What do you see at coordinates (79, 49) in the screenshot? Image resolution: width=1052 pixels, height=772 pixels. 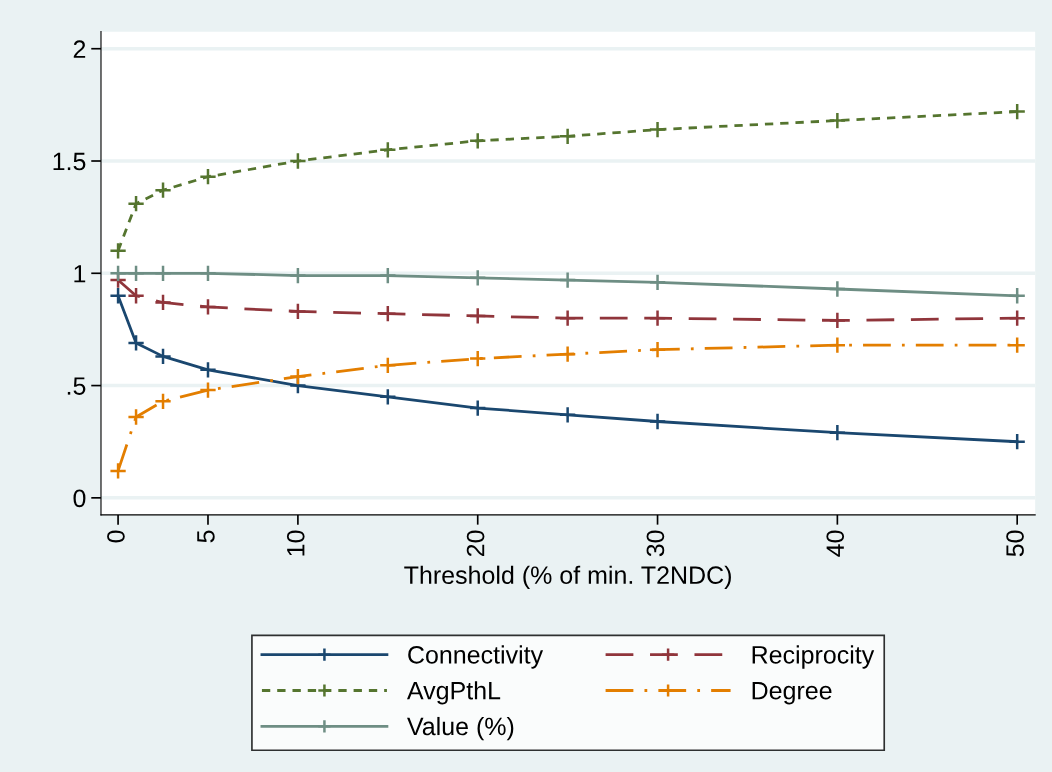 I see `y-tick-label: 2` at bounding box center [79, 49].